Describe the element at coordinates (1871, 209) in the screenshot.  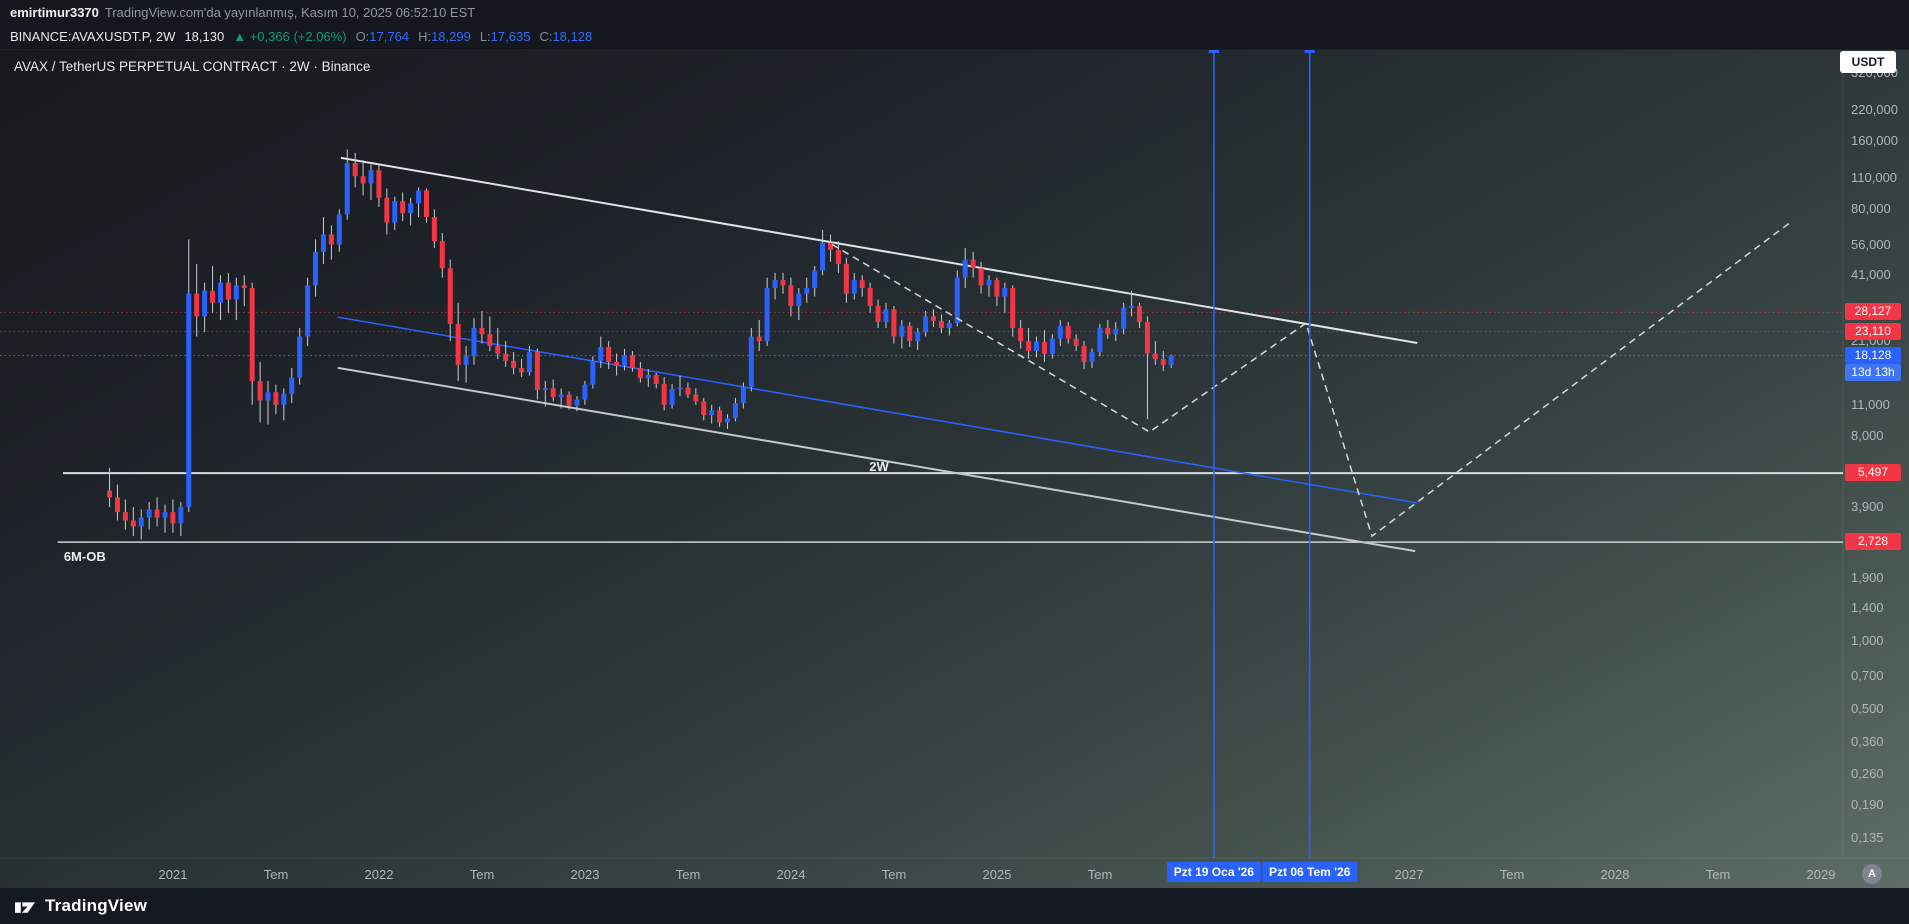
I see `price-tick: 80,000` at that location.